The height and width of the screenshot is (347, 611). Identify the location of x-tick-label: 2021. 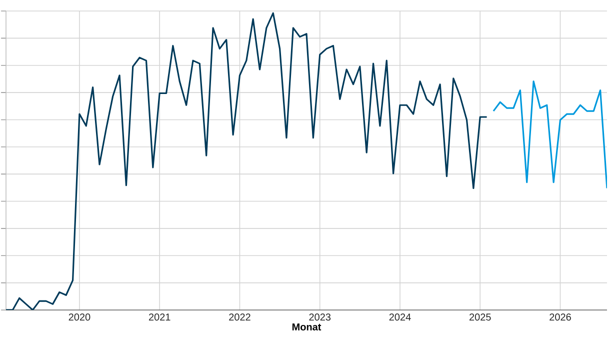
(159, 317).